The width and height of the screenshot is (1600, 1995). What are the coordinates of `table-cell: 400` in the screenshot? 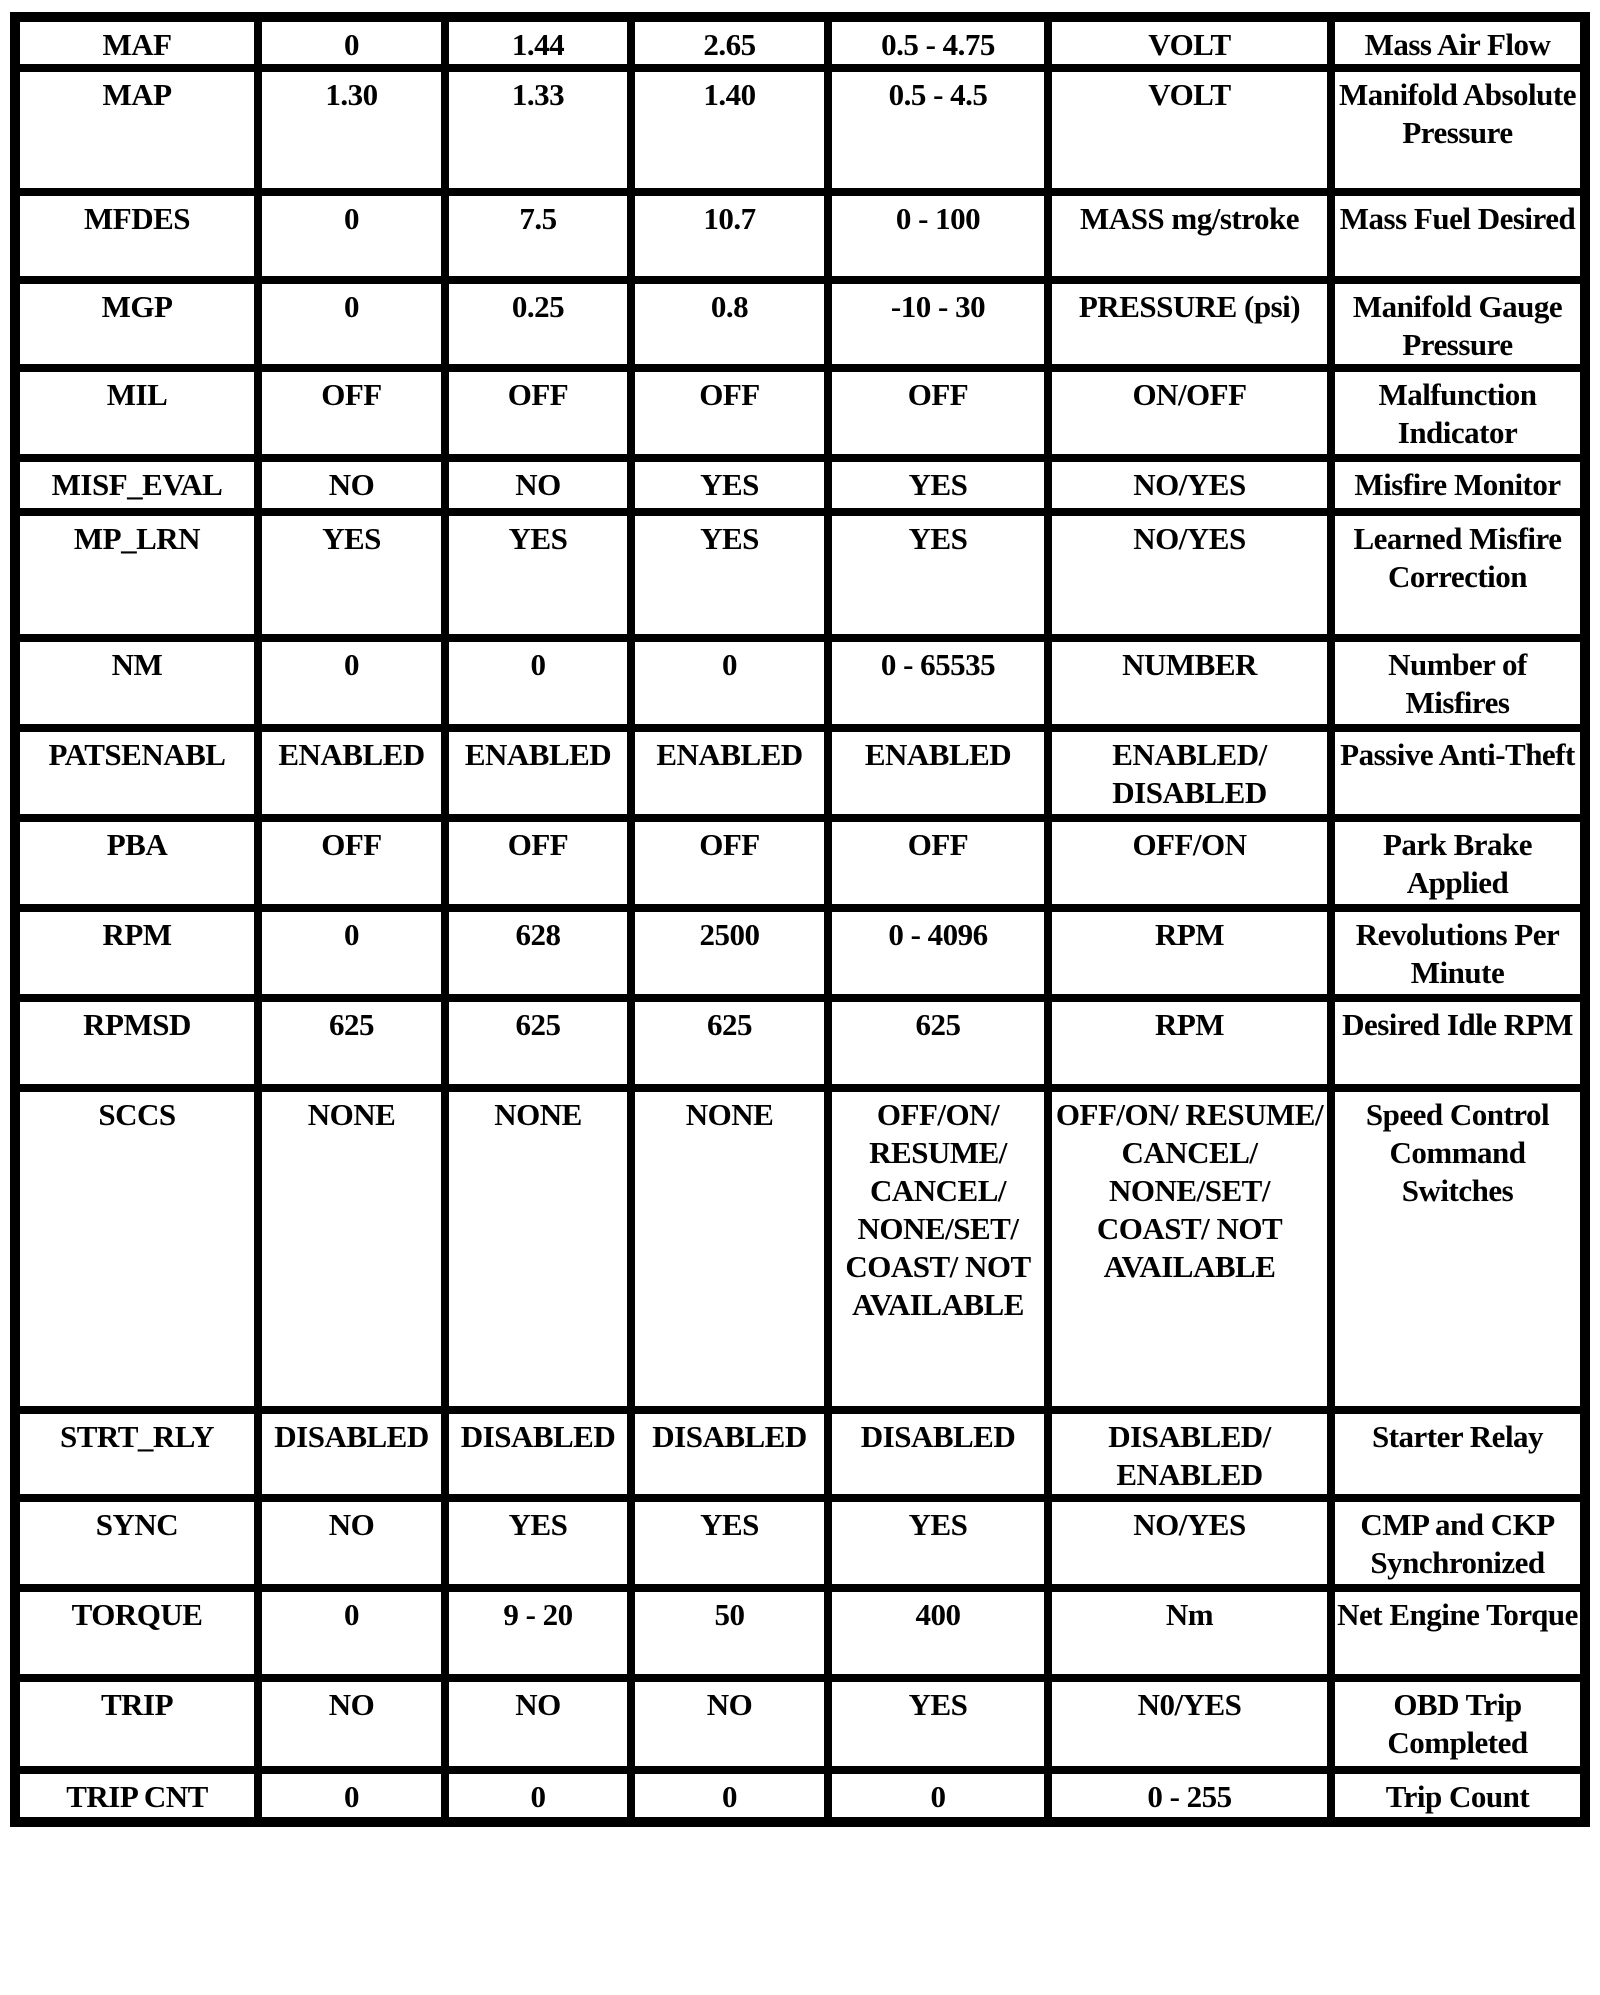 It's located at (938, 1633).